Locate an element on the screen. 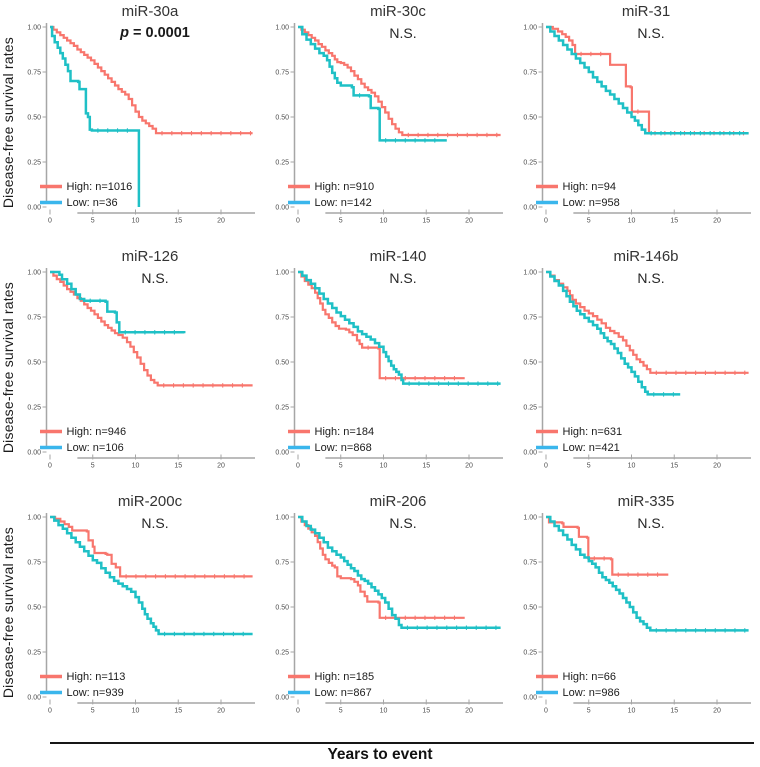  legend-high-label: High: n=66 is located at coordinates (590, 677).